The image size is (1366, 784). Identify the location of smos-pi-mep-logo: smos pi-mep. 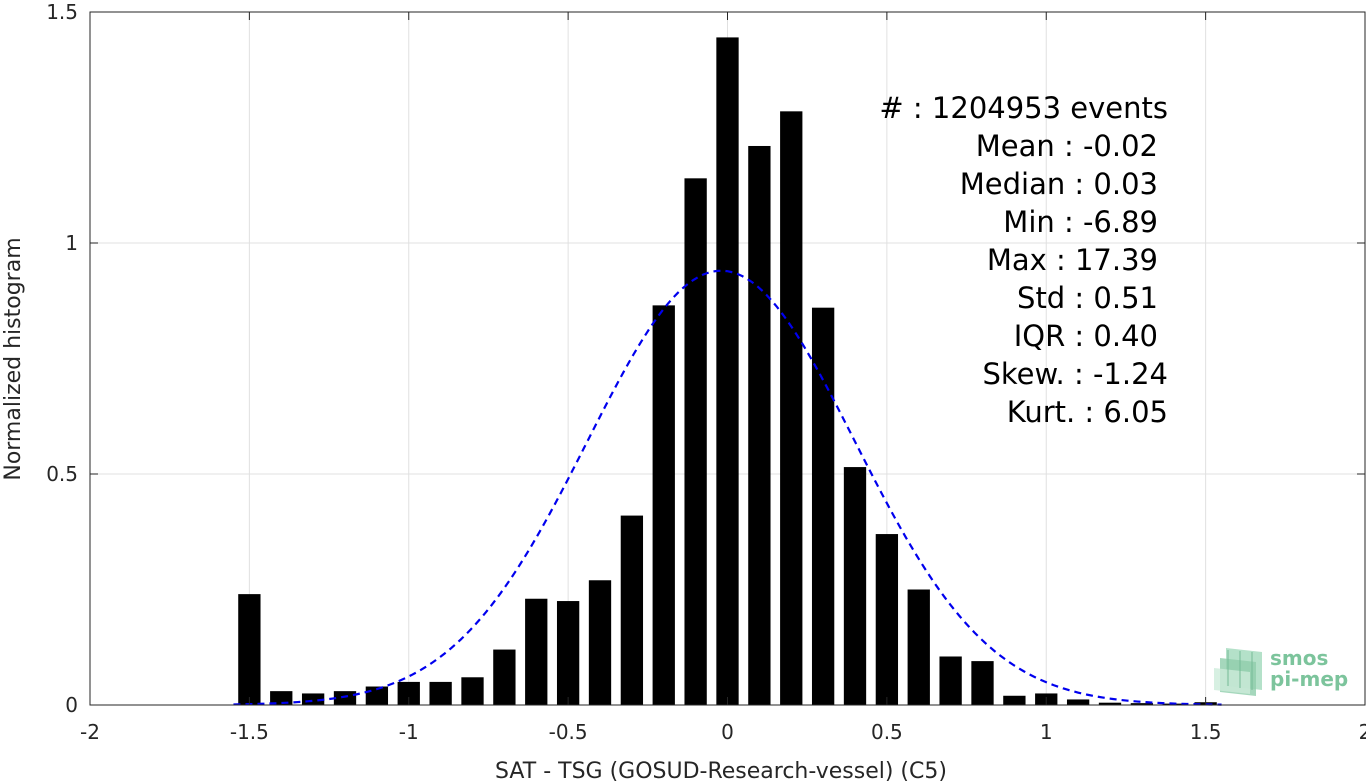
(1281, 671).